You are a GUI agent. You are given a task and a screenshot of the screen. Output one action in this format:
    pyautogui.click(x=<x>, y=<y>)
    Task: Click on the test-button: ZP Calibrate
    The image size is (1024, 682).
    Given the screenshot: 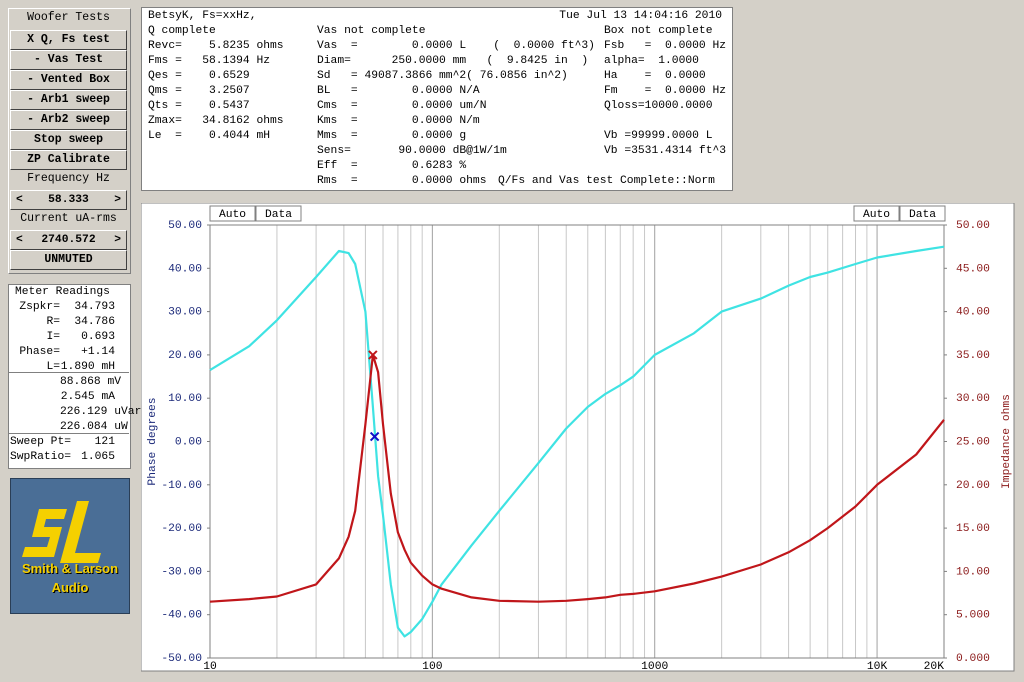 What is the action you would take?
    pyautogui.click(x=68, y=160)
    